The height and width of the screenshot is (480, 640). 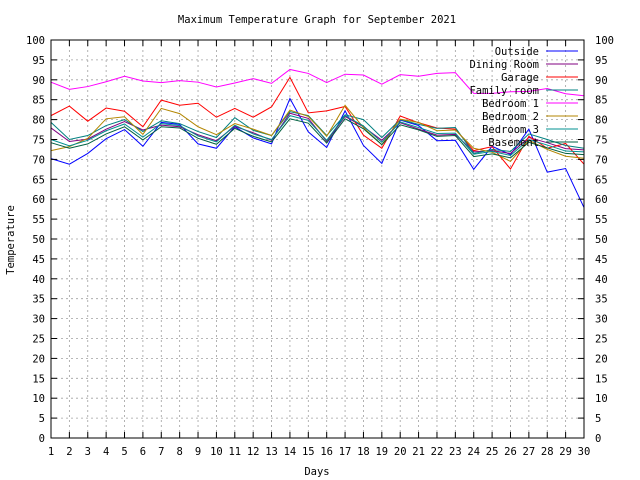 What do you see at coordinates (473, 452) in the screenshot?
I see `x-tick-label: 24` at bounding box center [473, 452].